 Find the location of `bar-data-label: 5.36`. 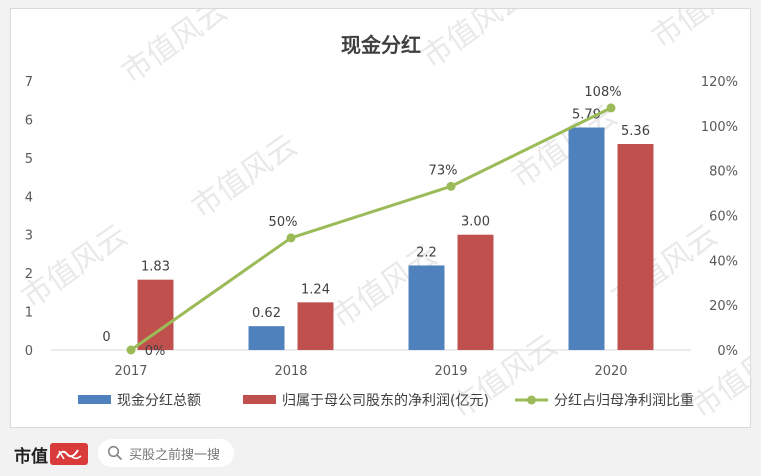

bar-data-label: 5.36 is located at coordinates (635, 131).